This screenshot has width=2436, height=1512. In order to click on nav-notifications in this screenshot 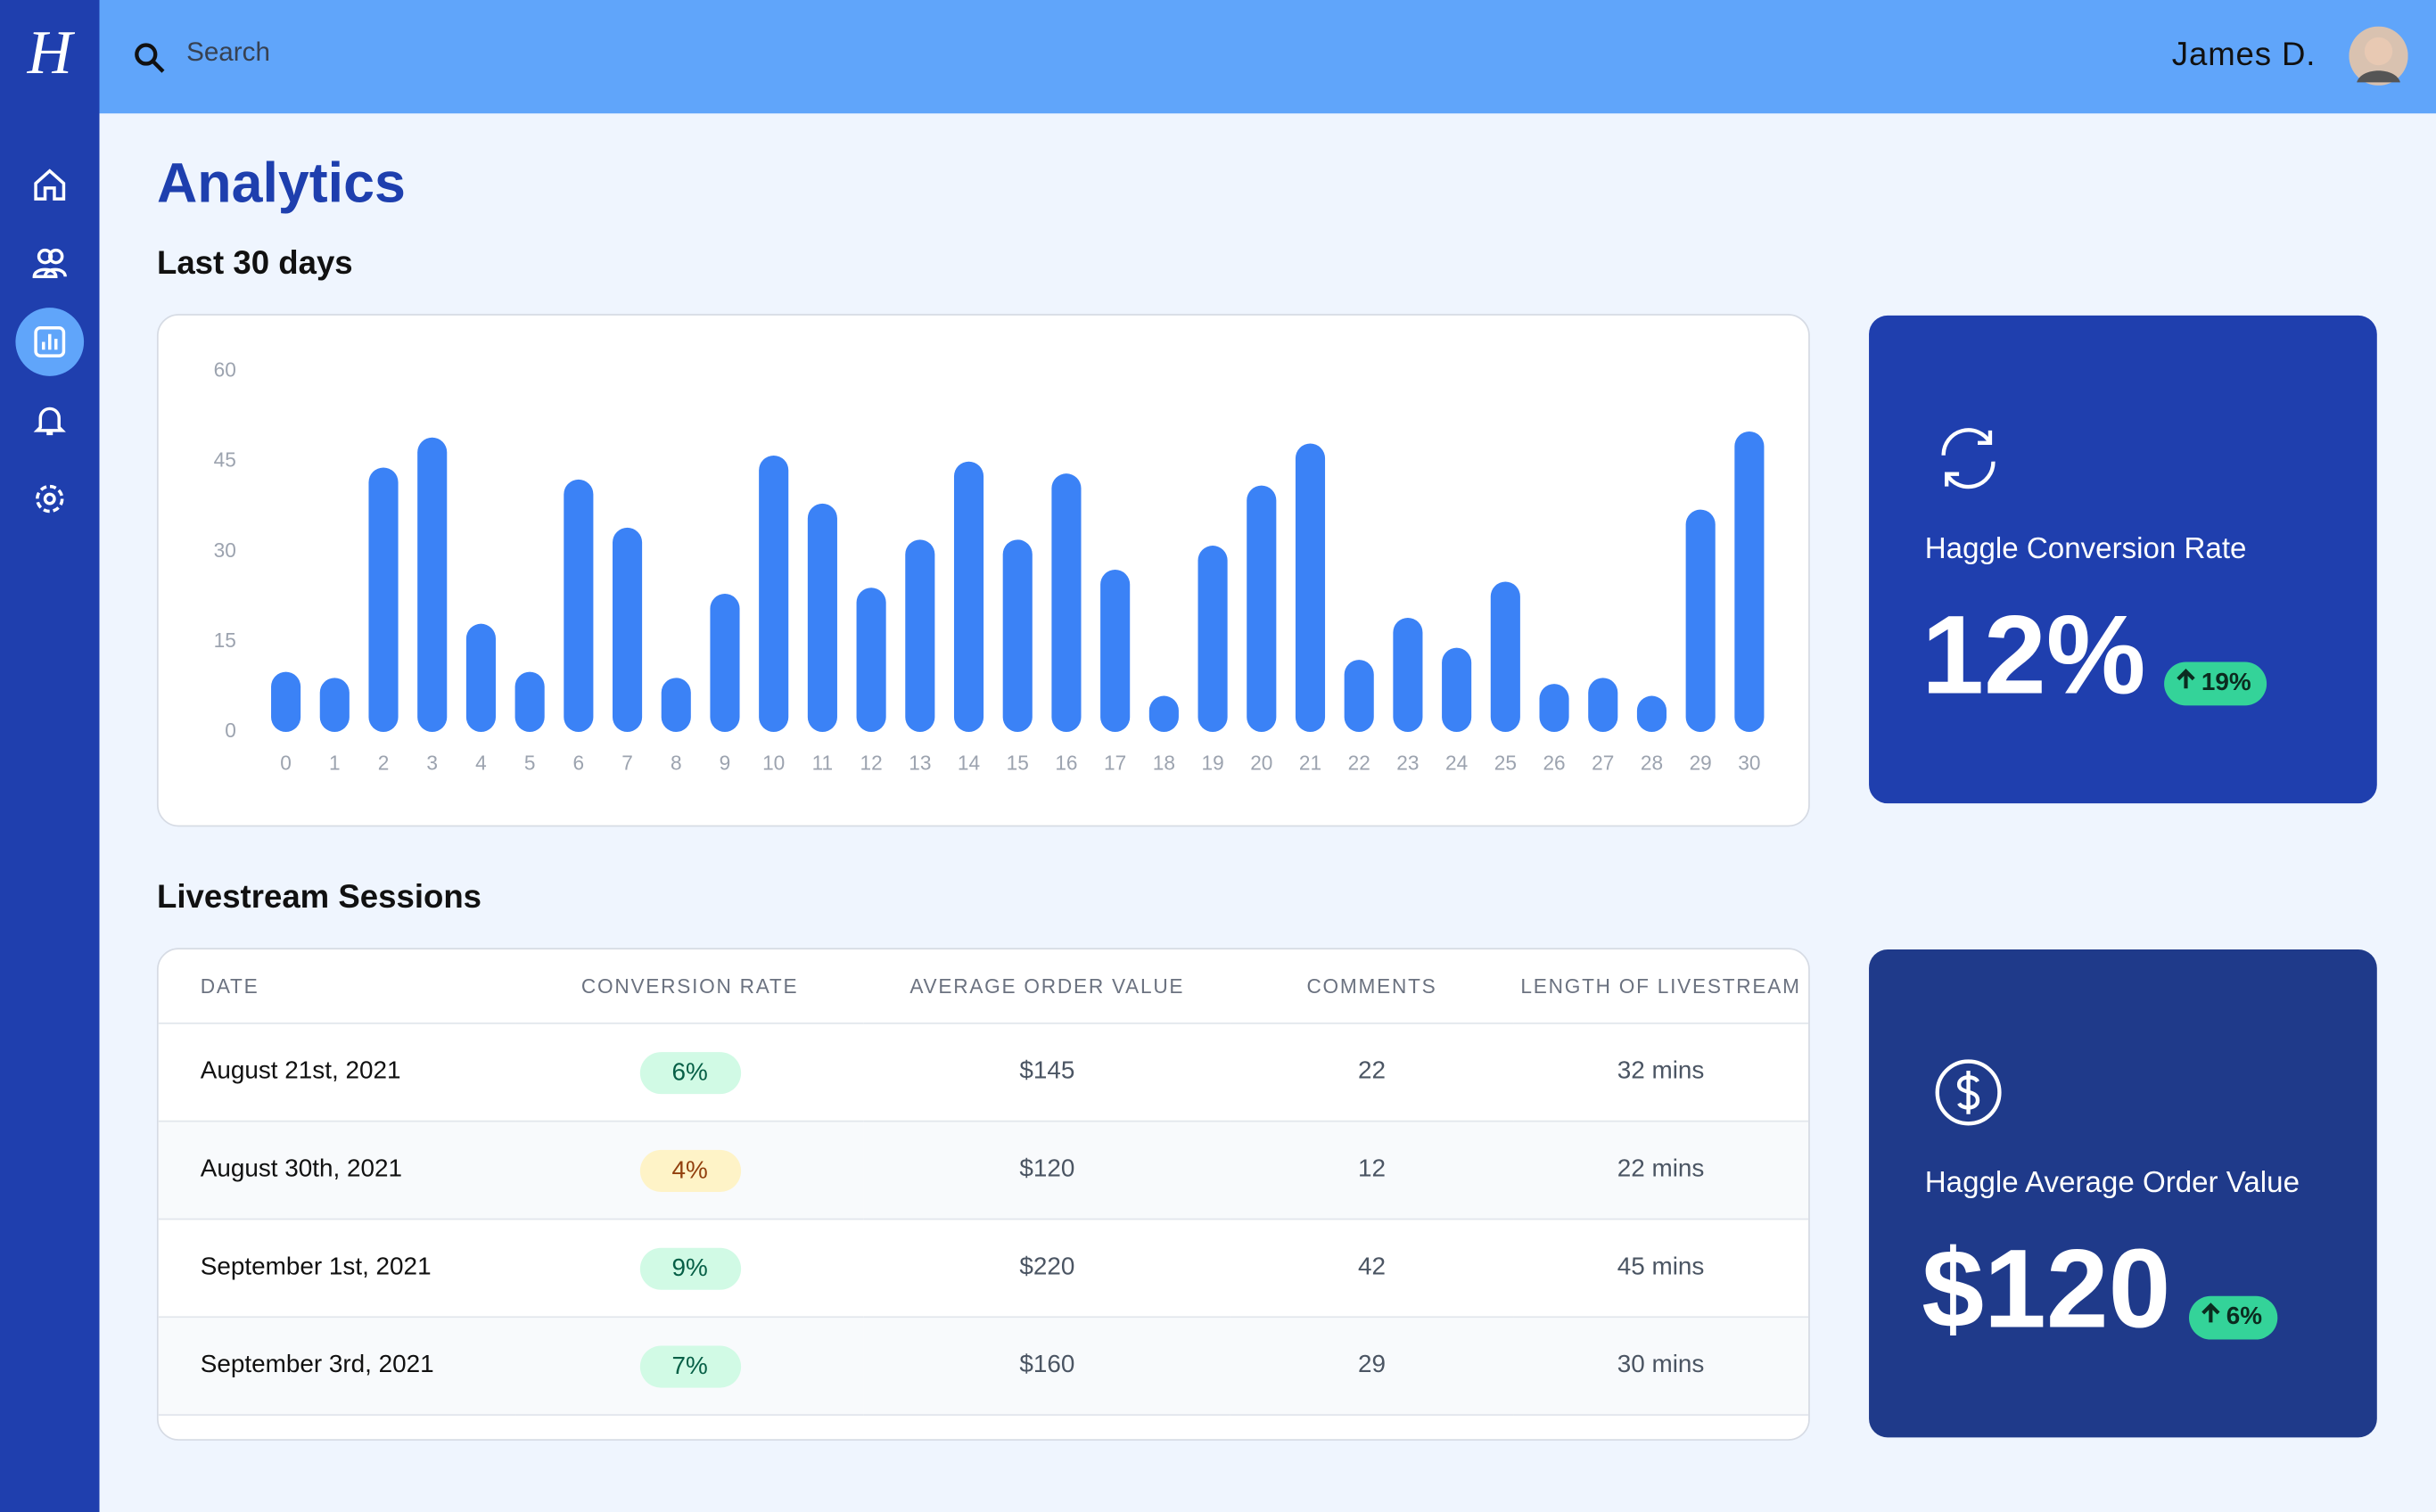, I will do `click(49, 419)`.